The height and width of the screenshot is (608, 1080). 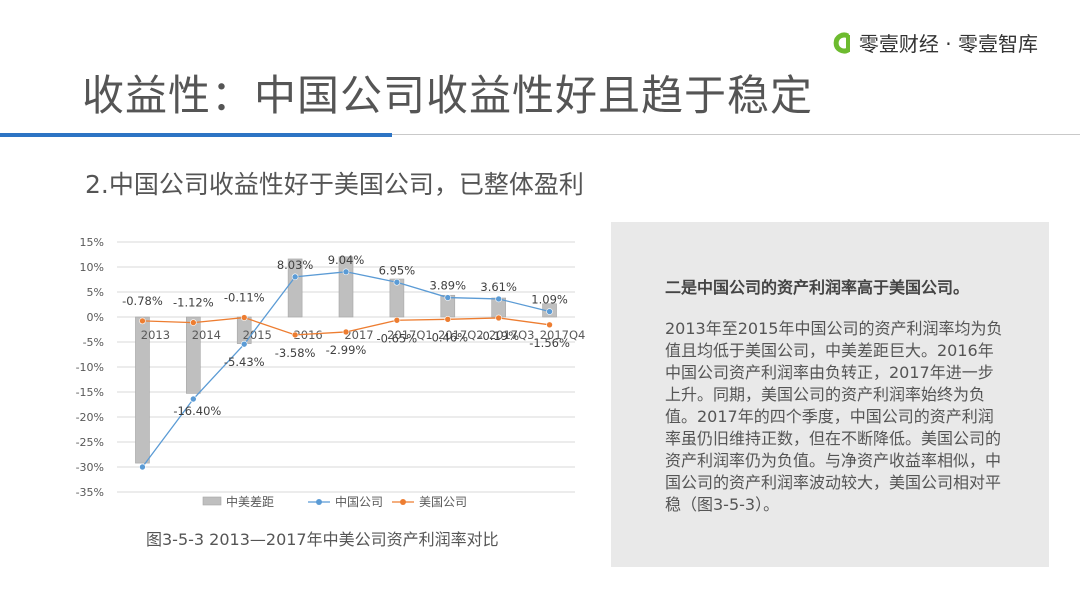 I want to click on china-data-label: 9.04%, so click(x=346, y=260).